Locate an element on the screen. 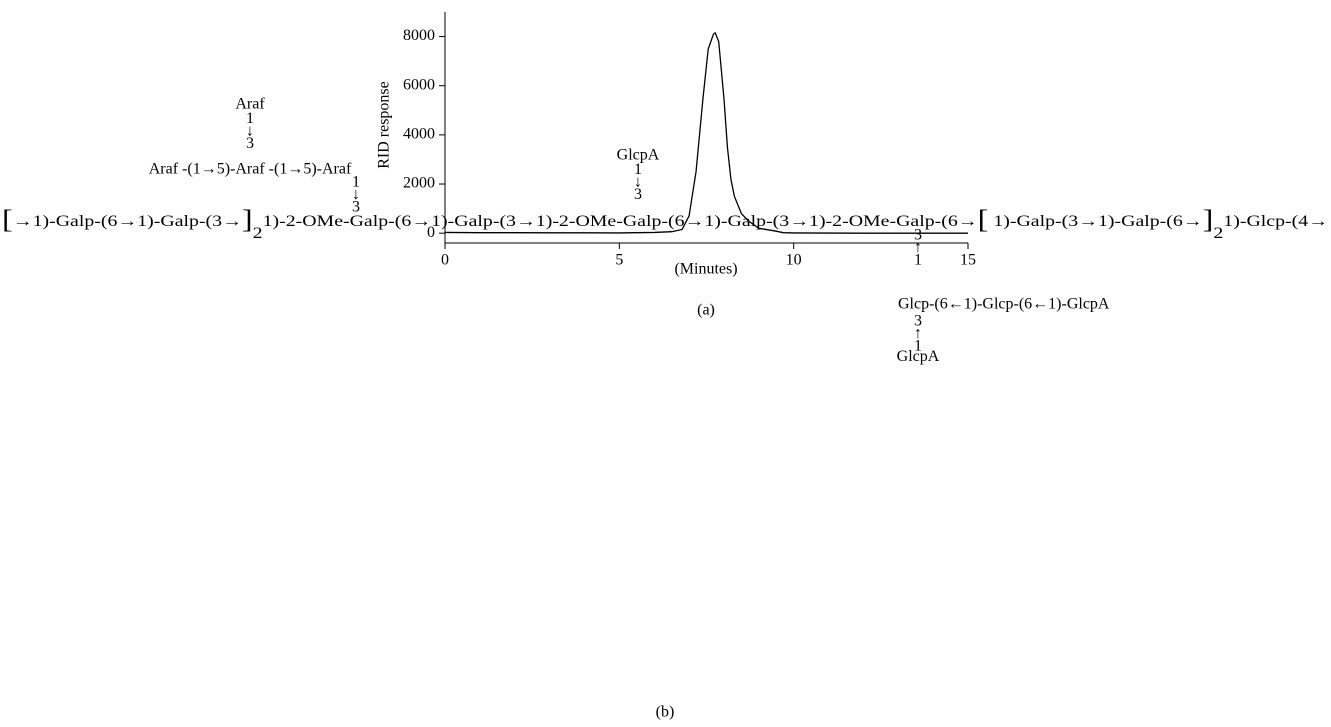 The height and width of the screenshot is (727, 1331). y-tick-label: 0 is located at coordinates (431, 232).